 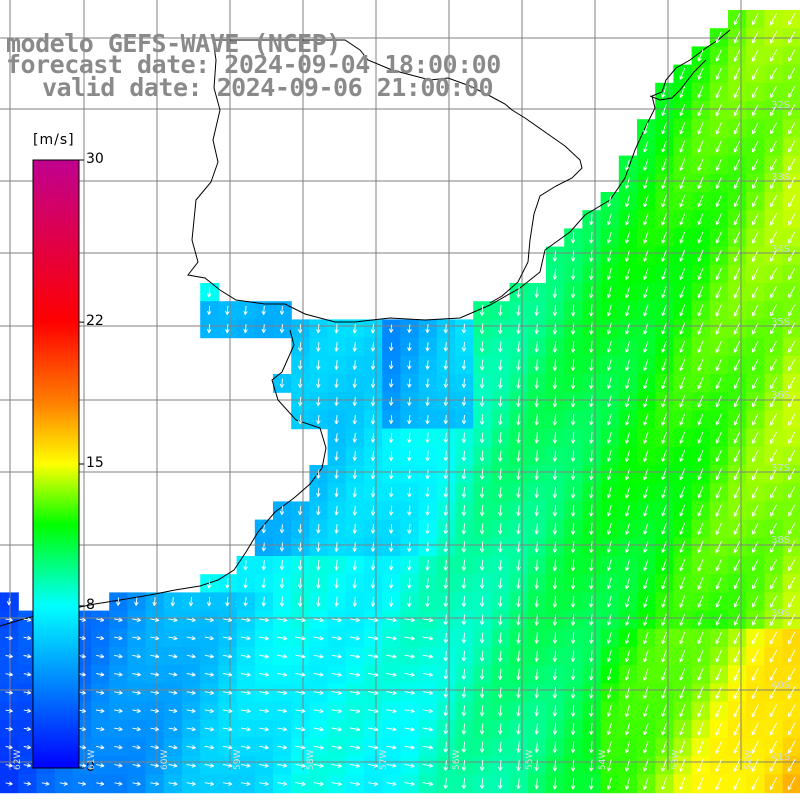 What do you see at coordinates (92, 759) in the screenshot?
I see `longitude-label: 61W` at bounding box center [92, 759].